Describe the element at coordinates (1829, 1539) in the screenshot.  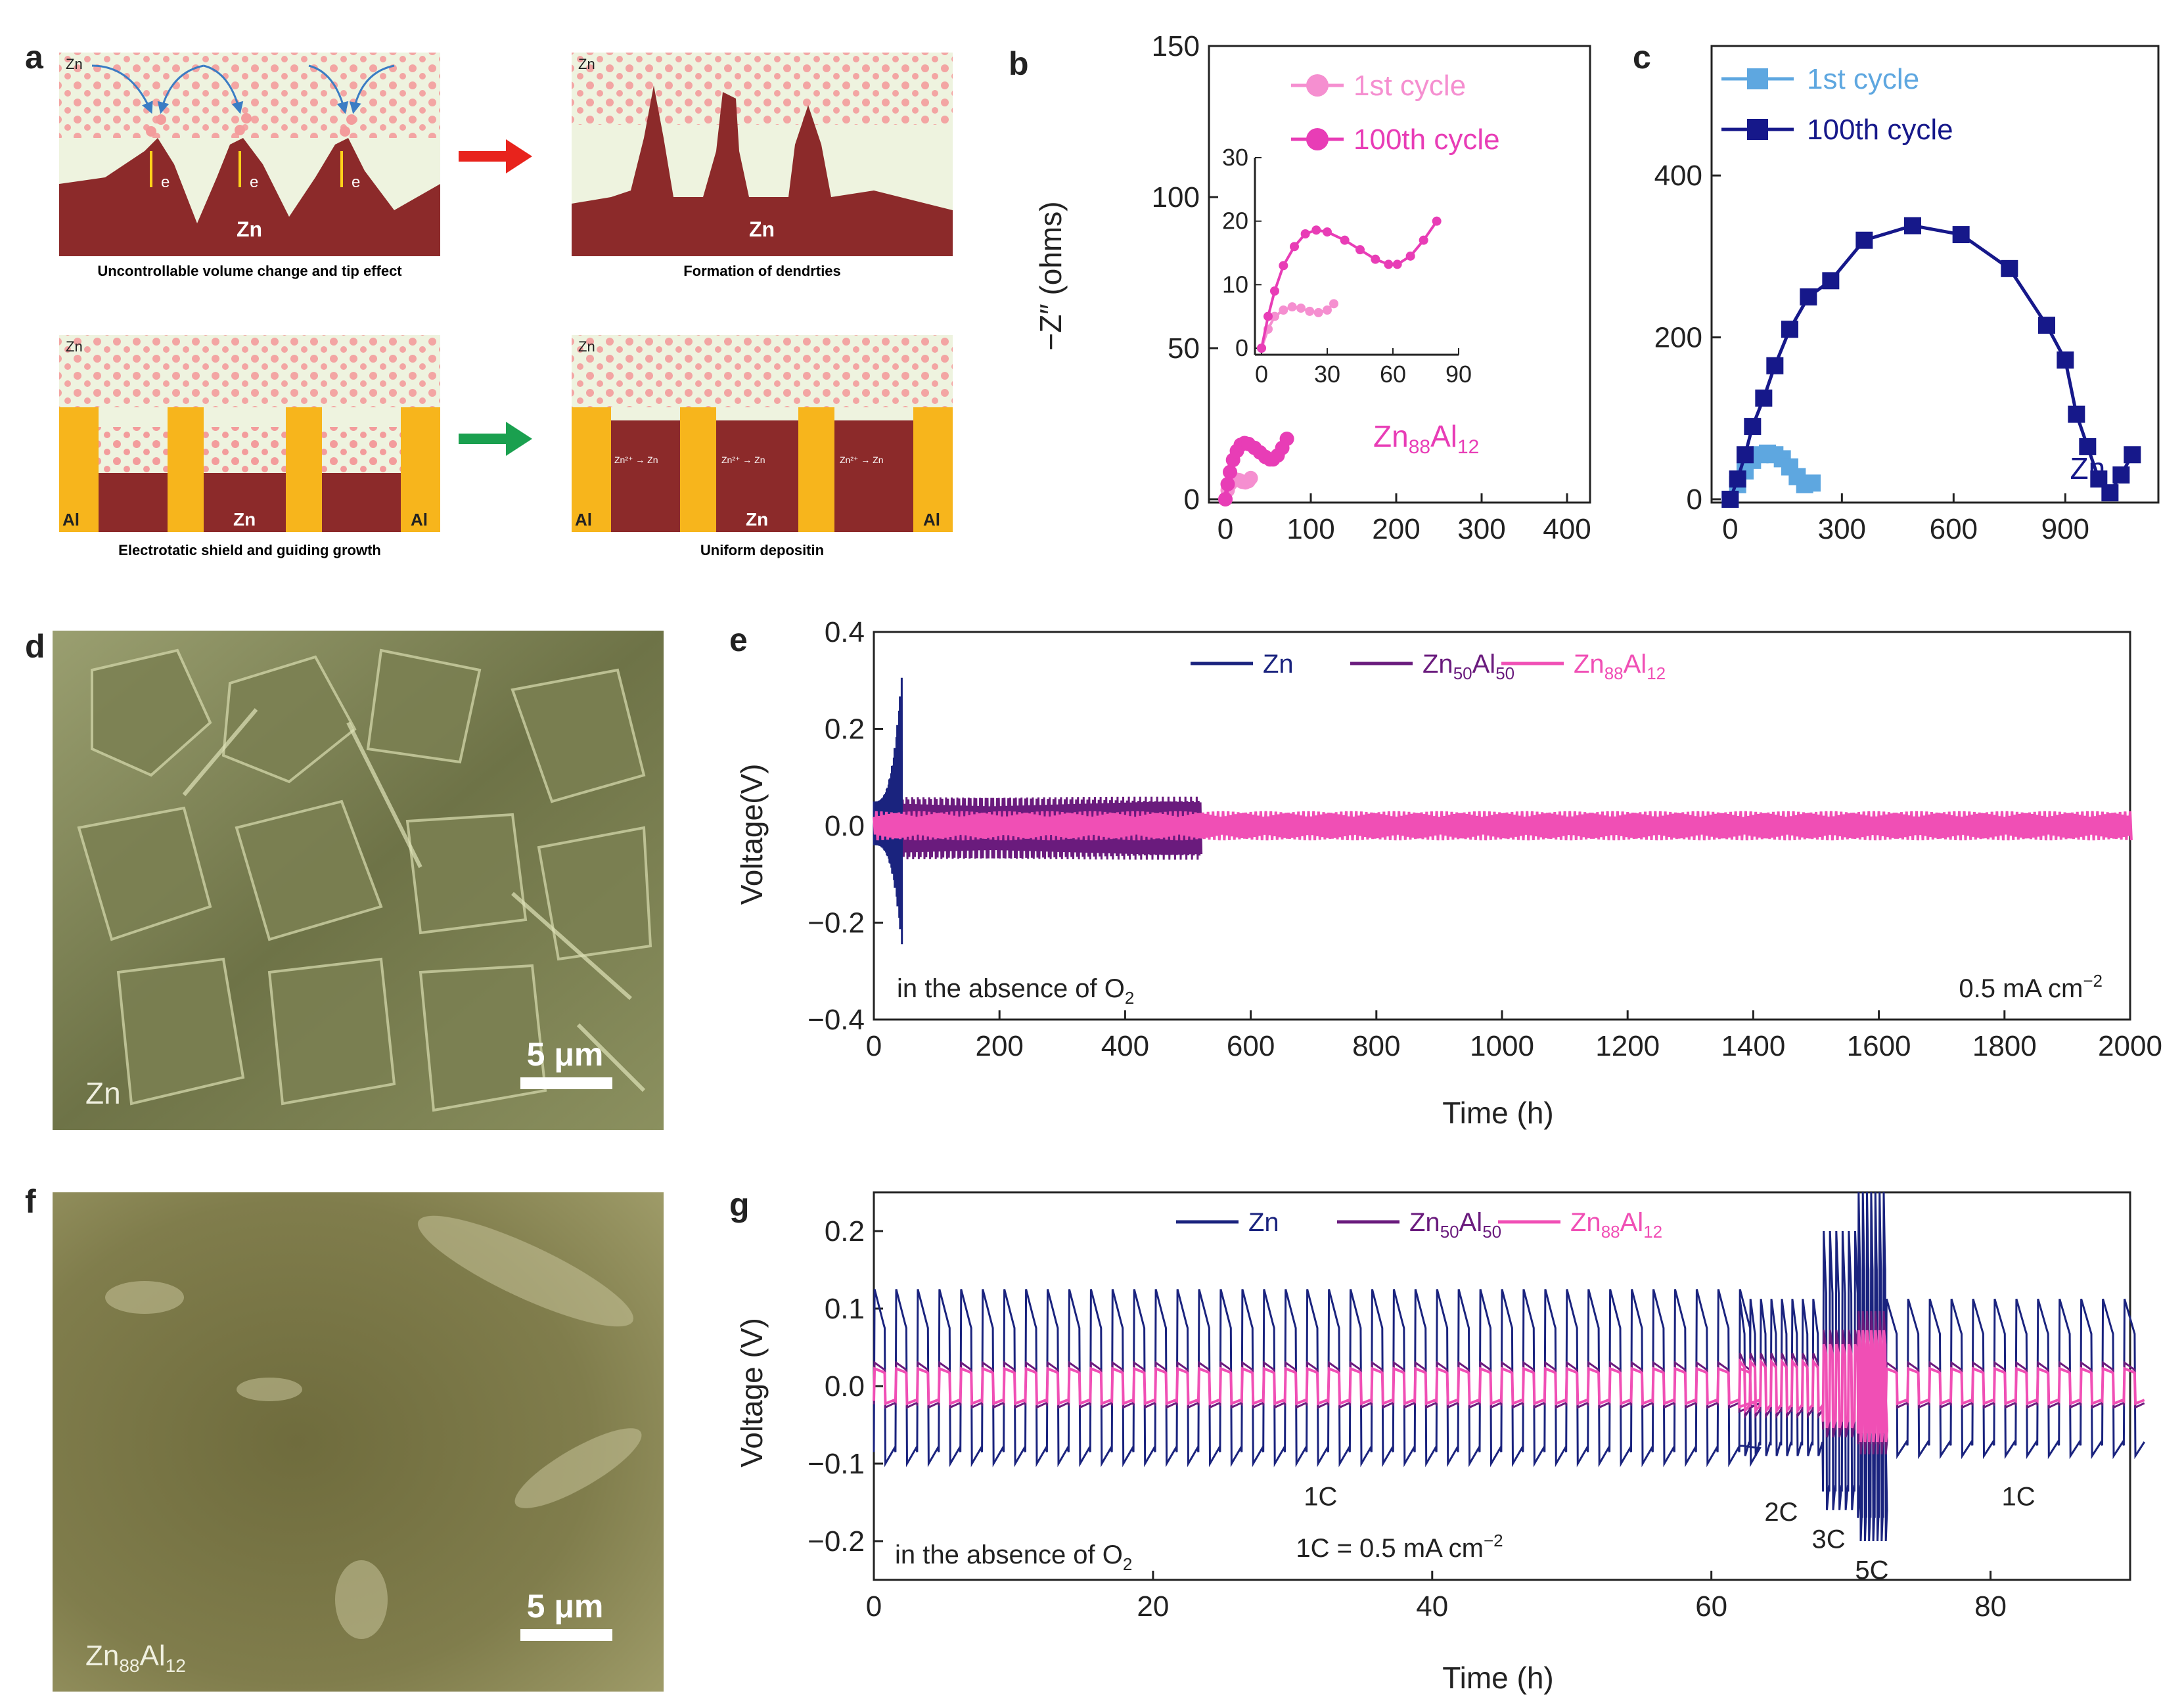
I see `rate-label: 3C` at that location.